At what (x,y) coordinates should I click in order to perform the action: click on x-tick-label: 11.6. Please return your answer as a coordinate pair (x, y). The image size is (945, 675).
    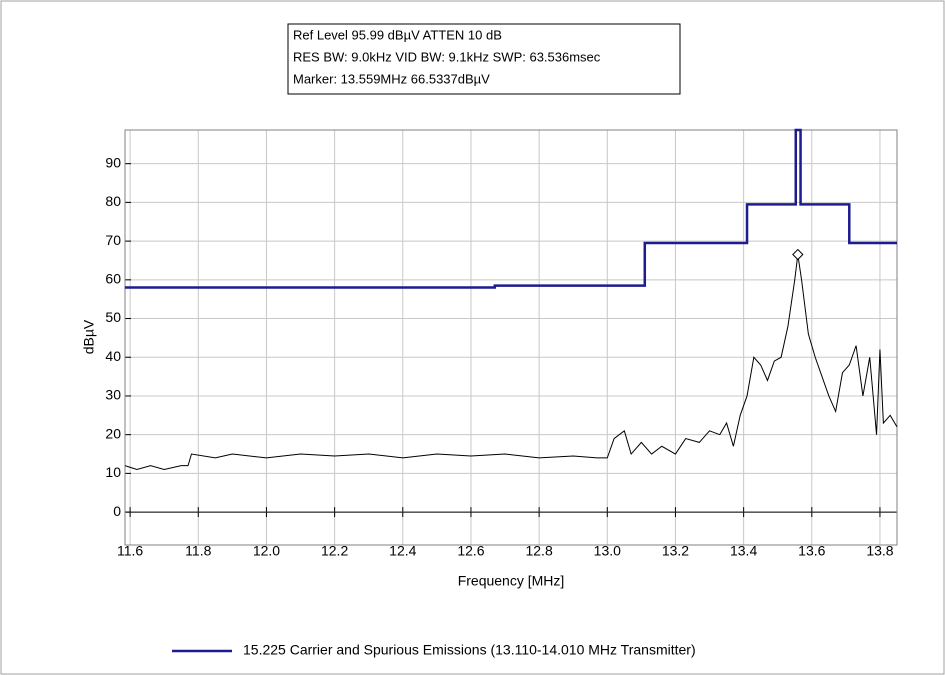
    Looking at the image, I should click on (130, 551).